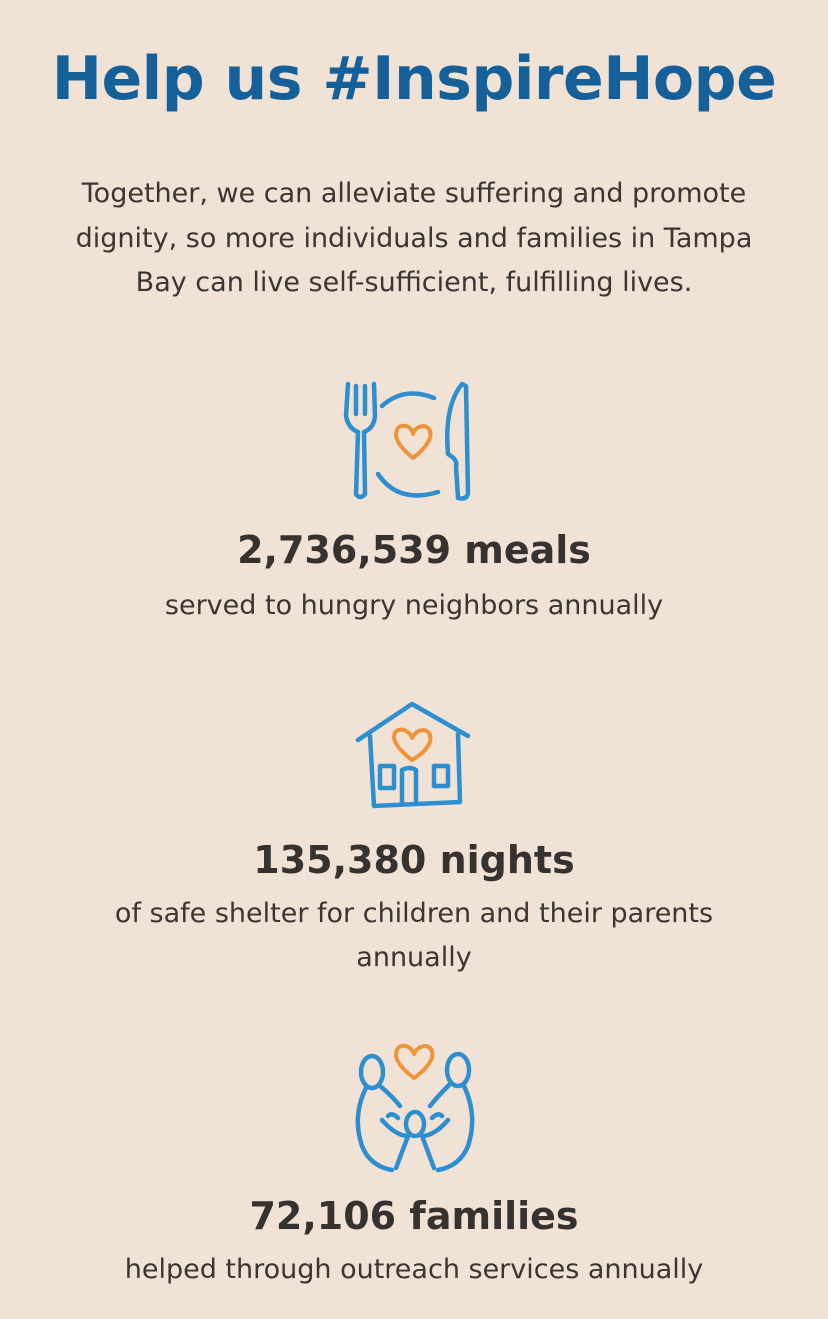 The width and height of the screenshot is (828, 1319). I want to click on family-heart-icon, so click(415, 1108).